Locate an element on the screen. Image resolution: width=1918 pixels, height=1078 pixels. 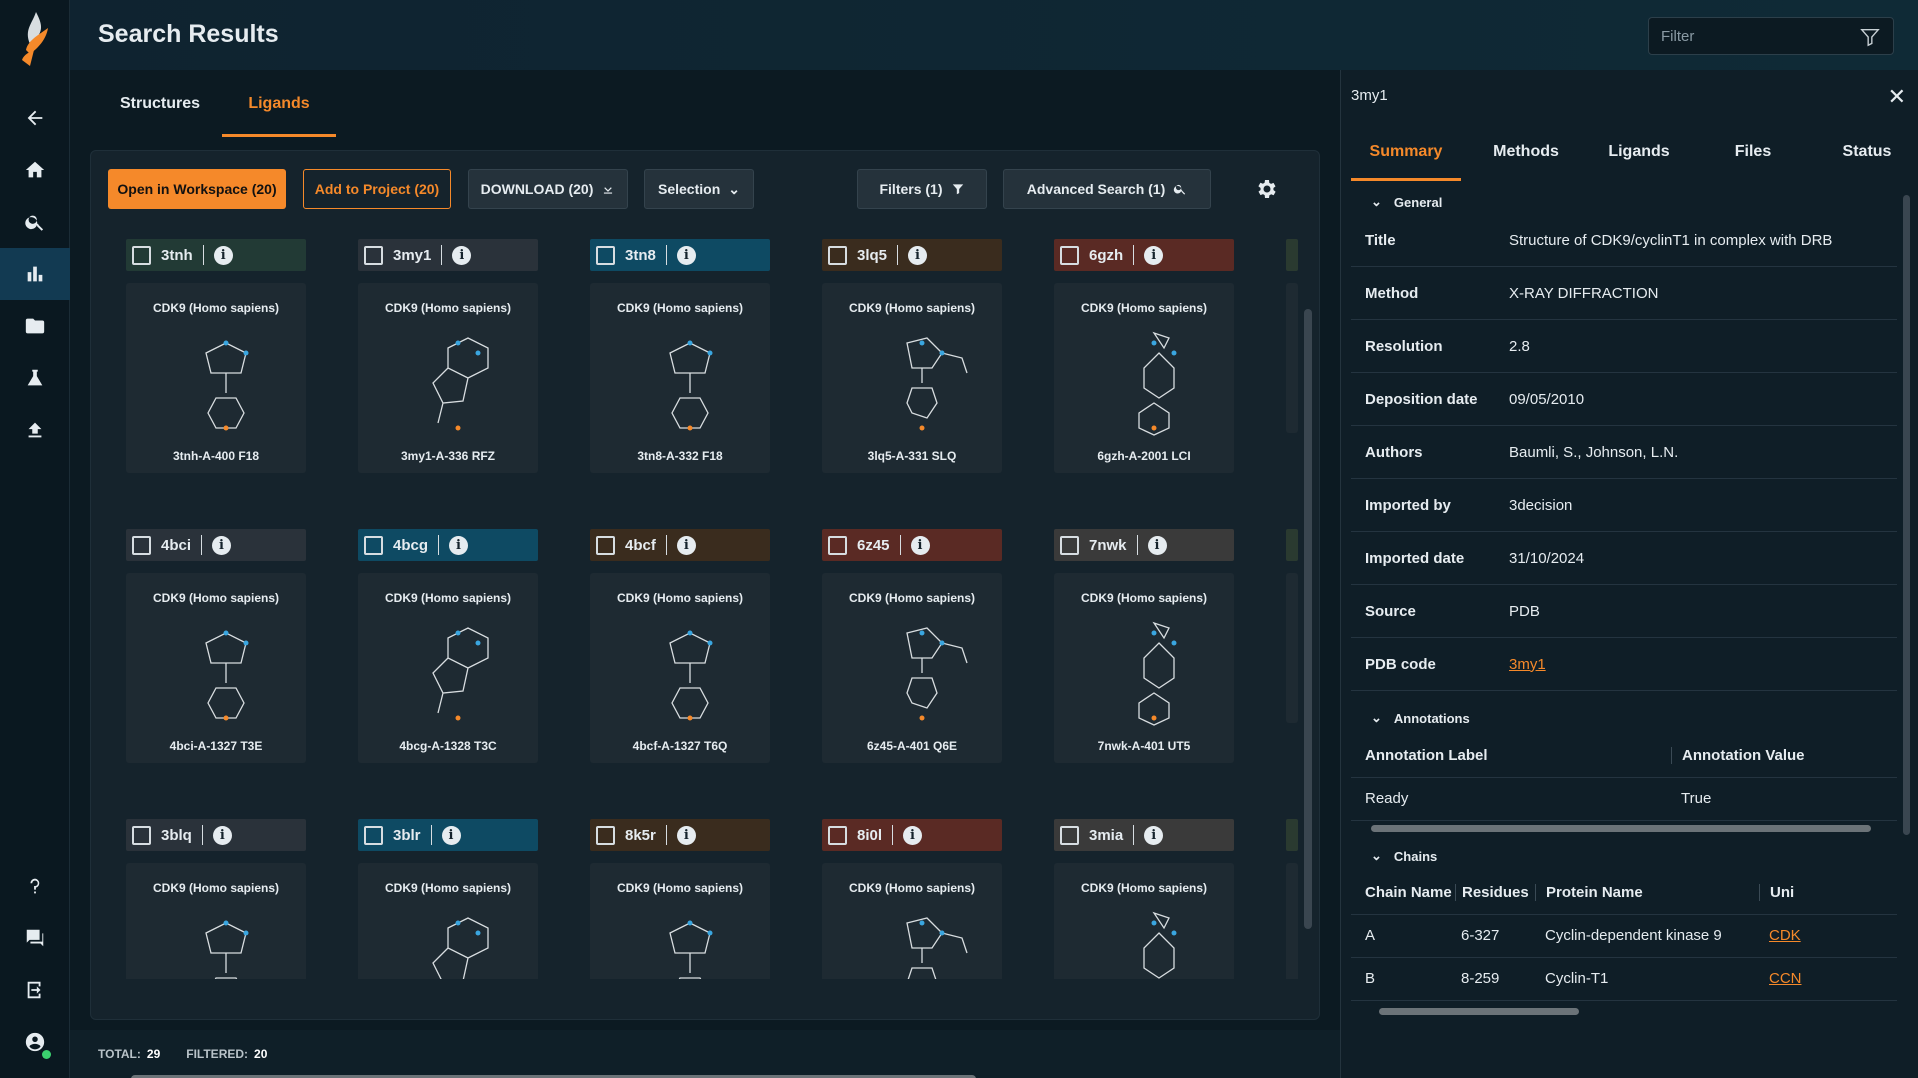
detail-field-row: Method X-RAY DIFFRACTION is located at coordinates (1624, 293).